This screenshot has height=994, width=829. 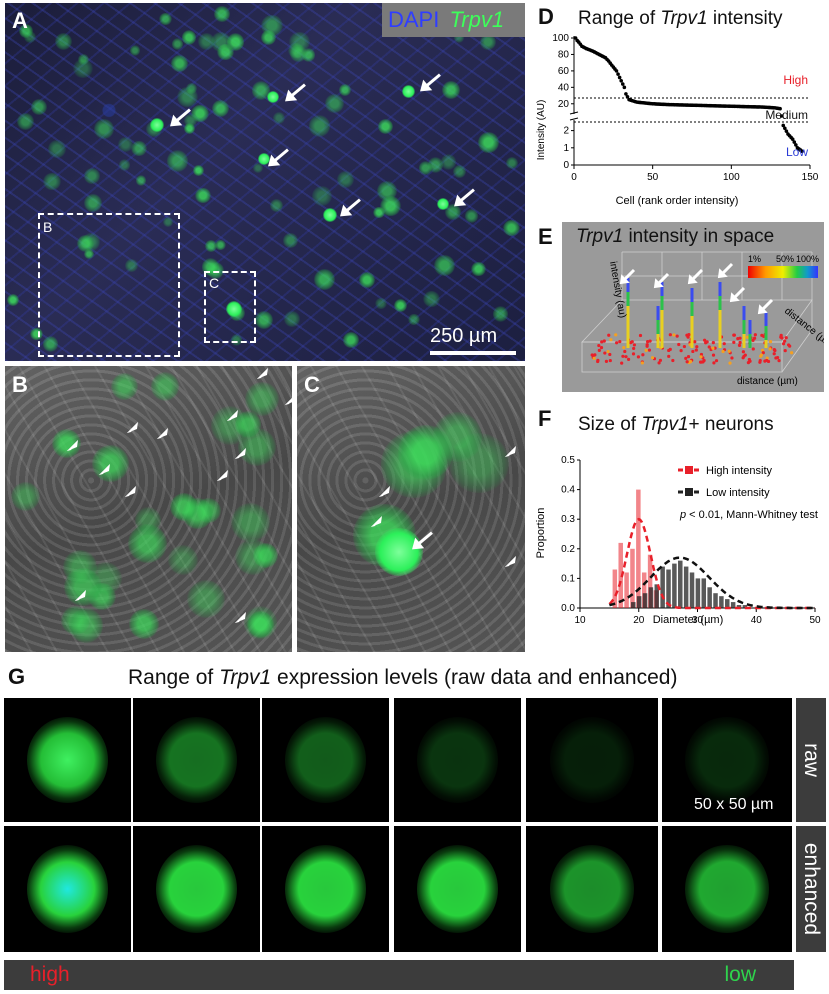 I want to click on panel-f-xlabel: Diameter (µm), so click(x=688, y=620).